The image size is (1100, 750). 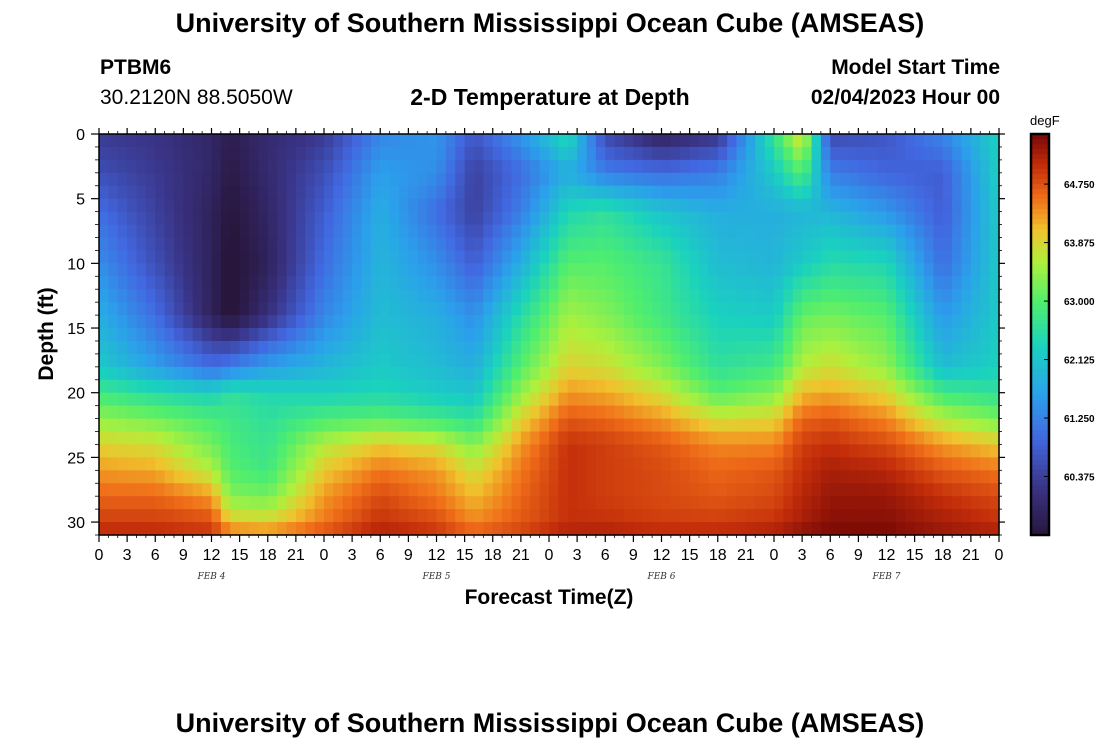 I want to click on x-tick-label: 6, so click(x=830, y=555).